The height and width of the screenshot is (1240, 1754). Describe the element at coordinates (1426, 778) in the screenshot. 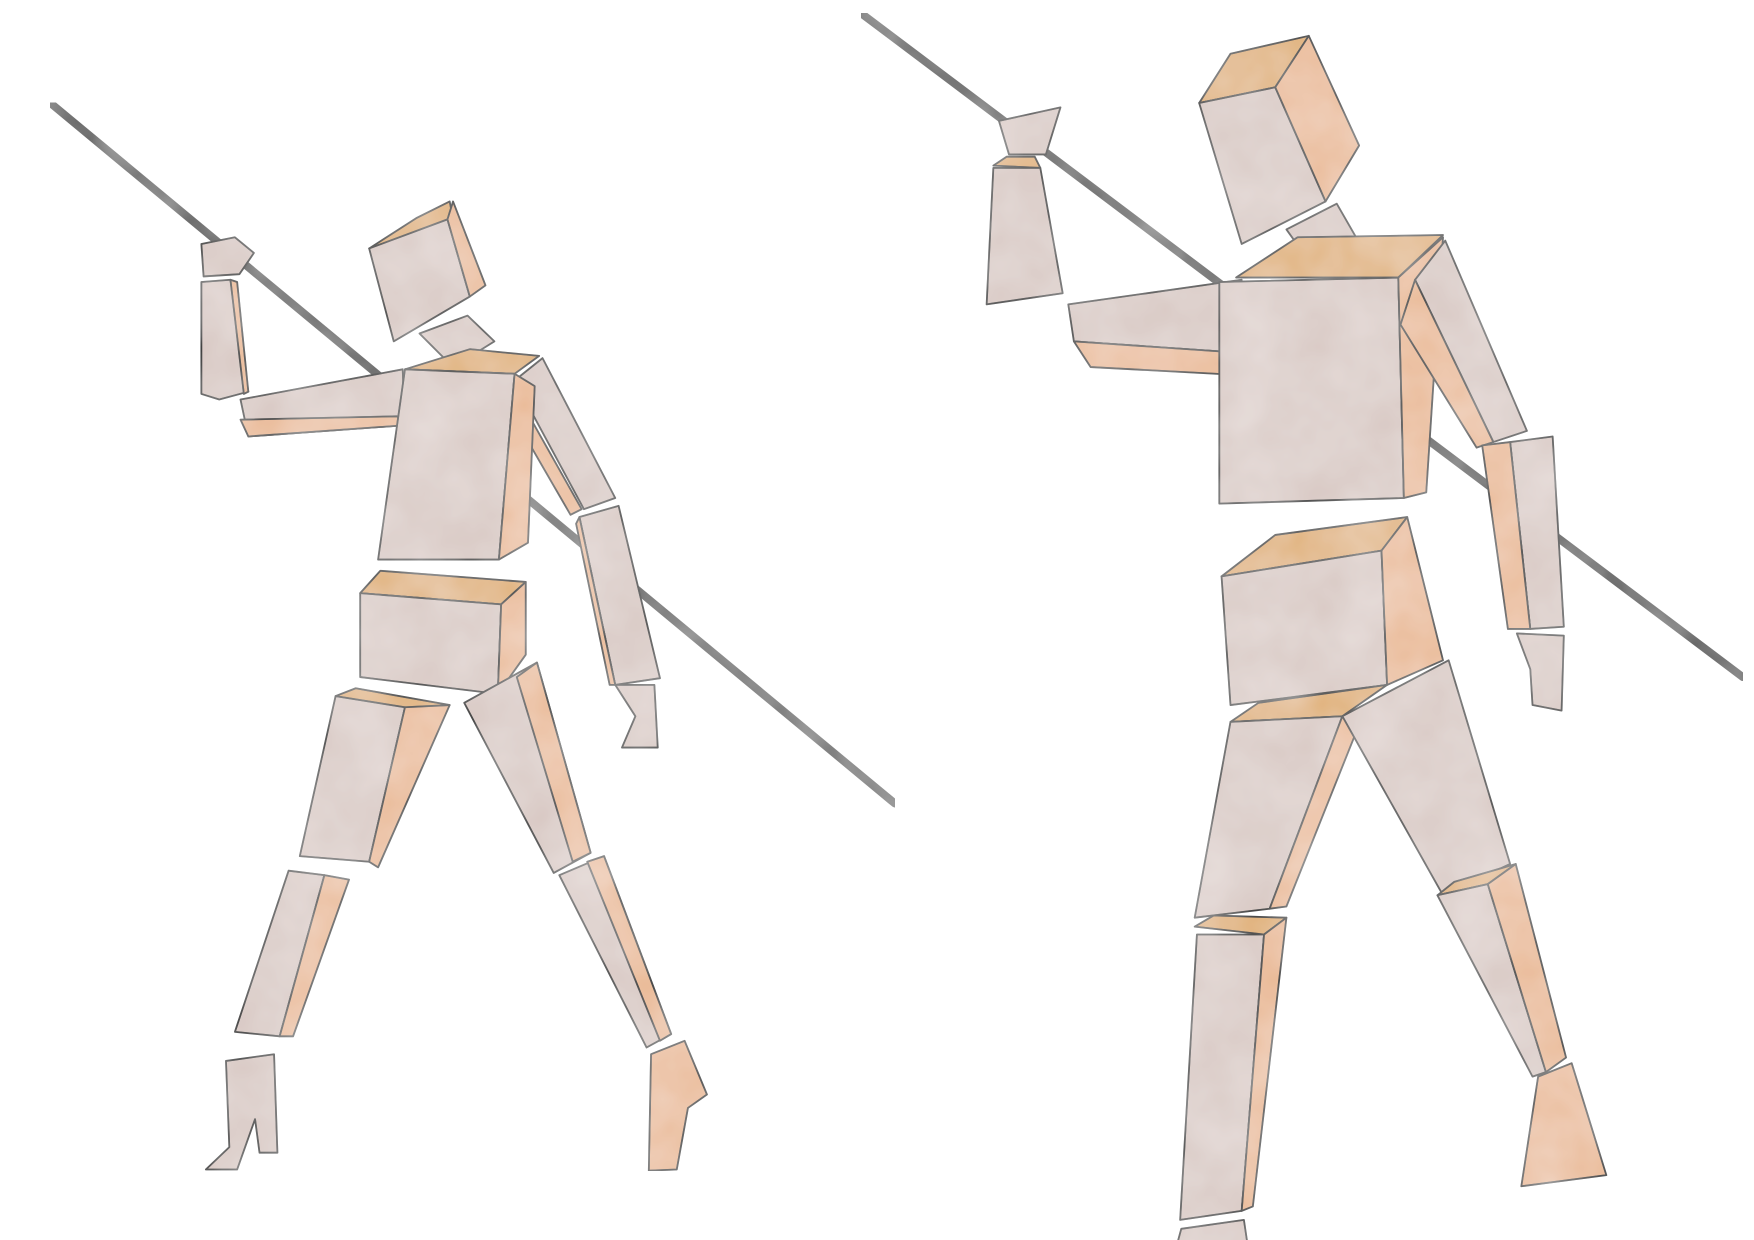

I see `right-thigh` at that location.